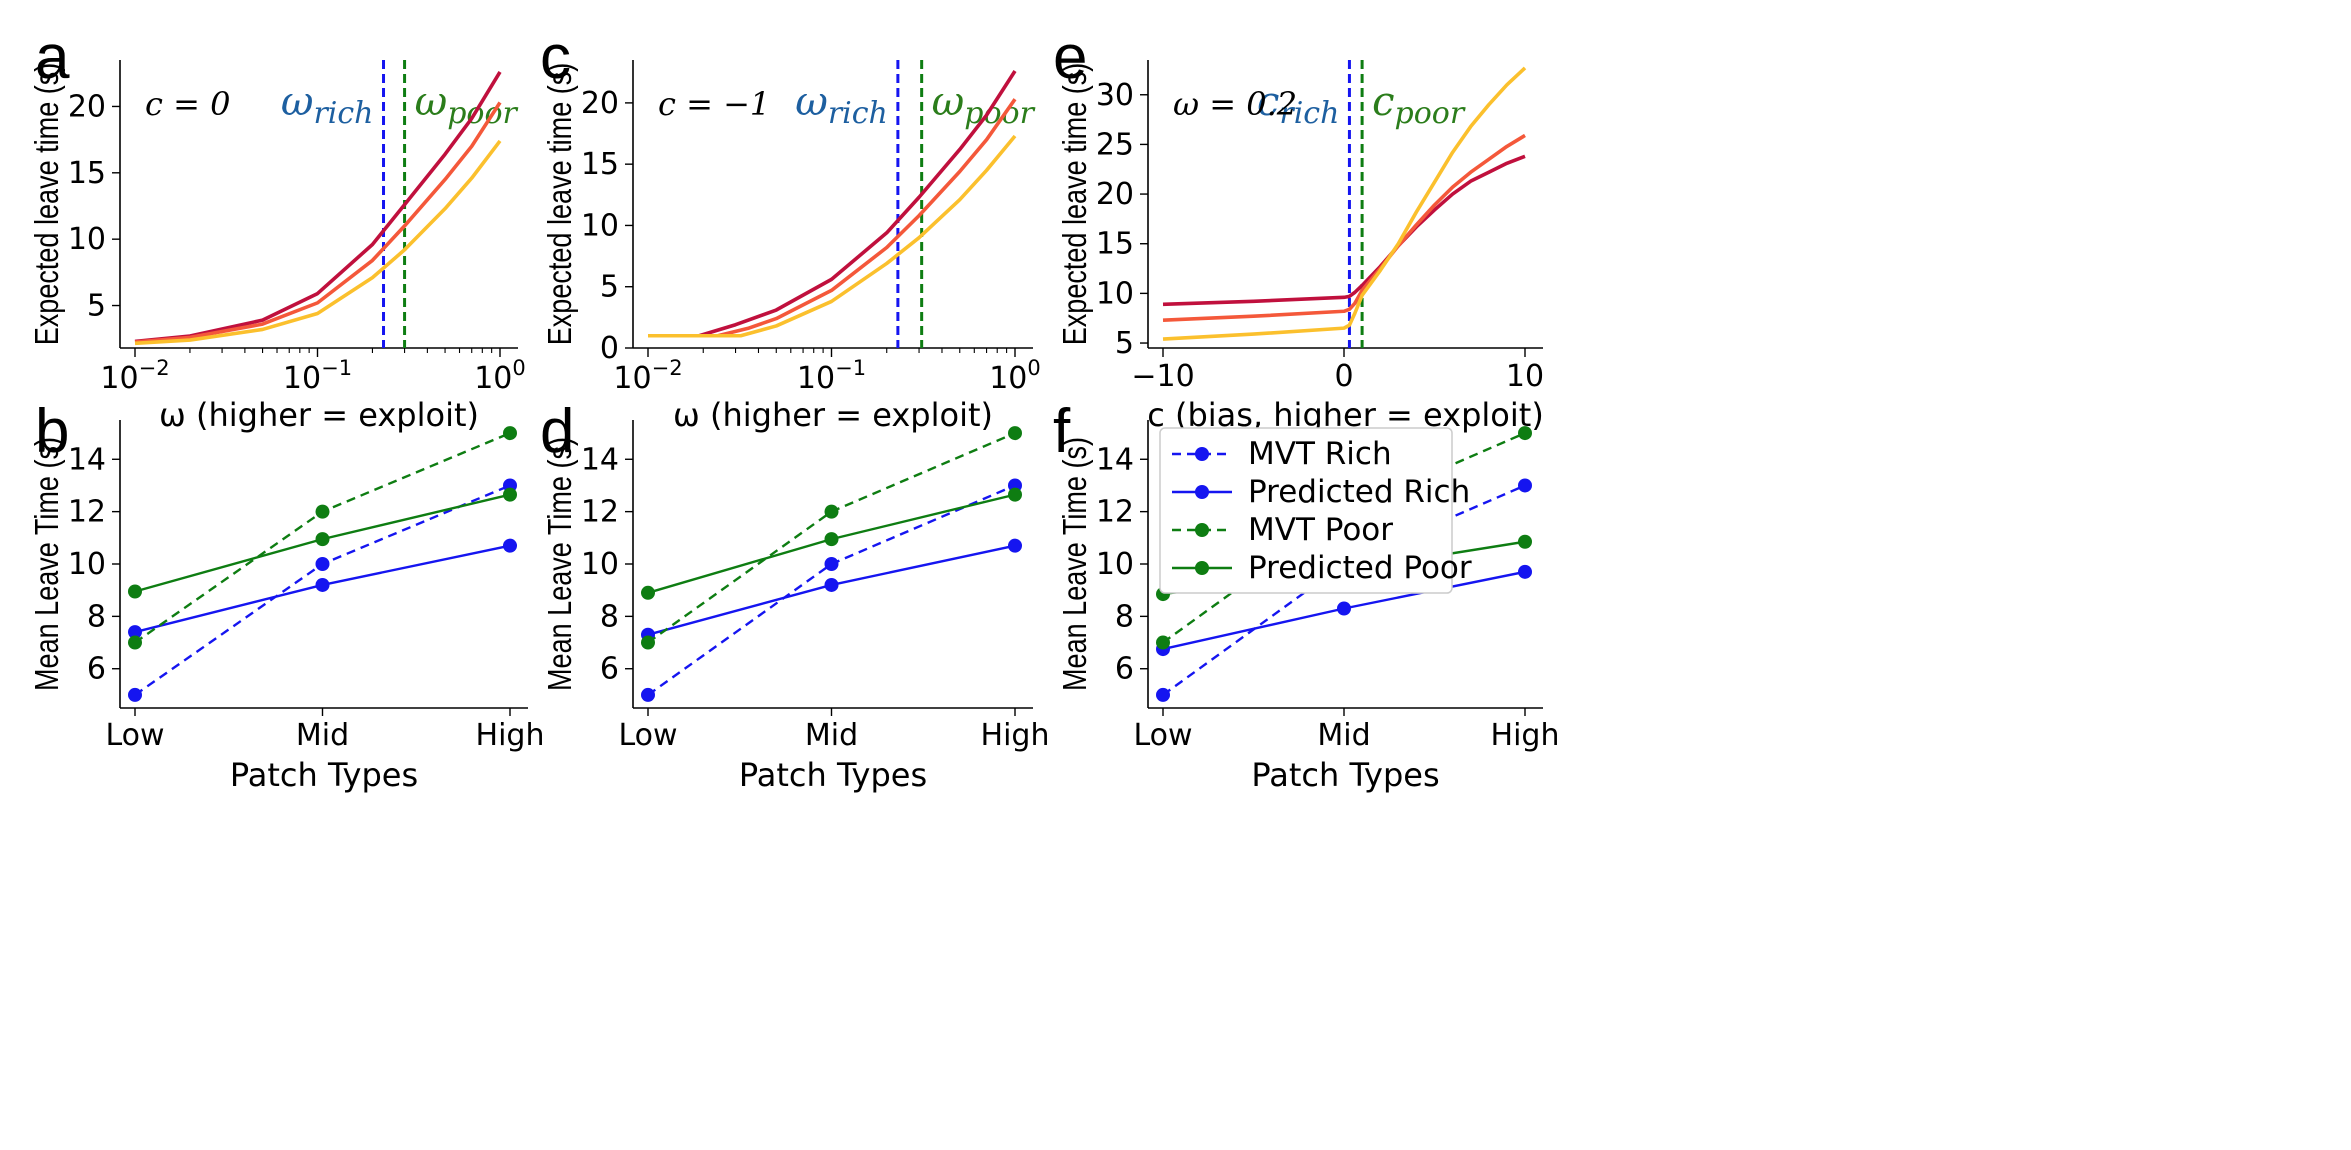  I want to click on vline-label-rich: ωrich, so click(327, 105).